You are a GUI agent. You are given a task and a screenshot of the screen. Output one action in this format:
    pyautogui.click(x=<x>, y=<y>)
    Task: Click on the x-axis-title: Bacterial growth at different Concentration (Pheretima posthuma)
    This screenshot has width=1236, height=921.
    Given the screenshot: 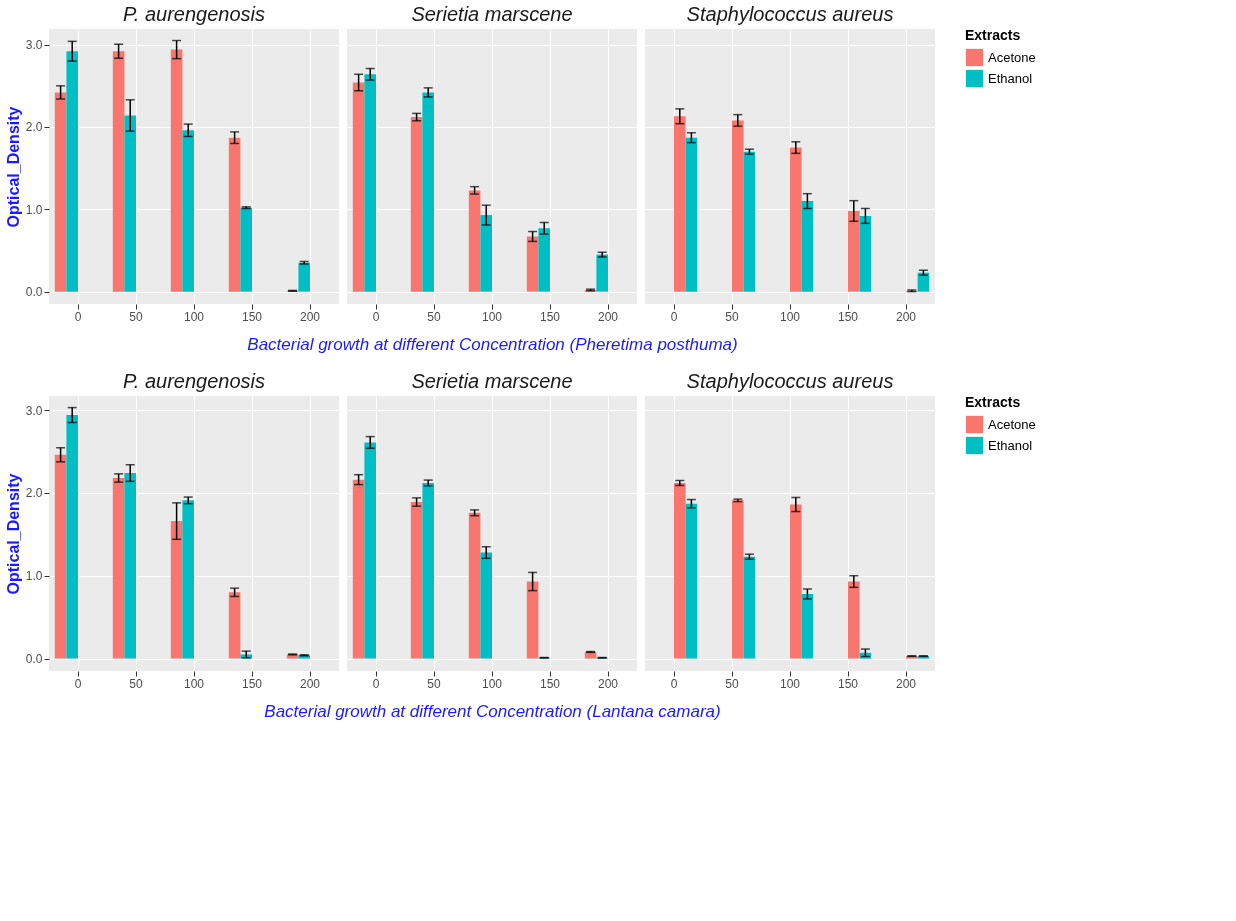 What is the action you would take?
    pyautogui.click(x=492, y=344)
    